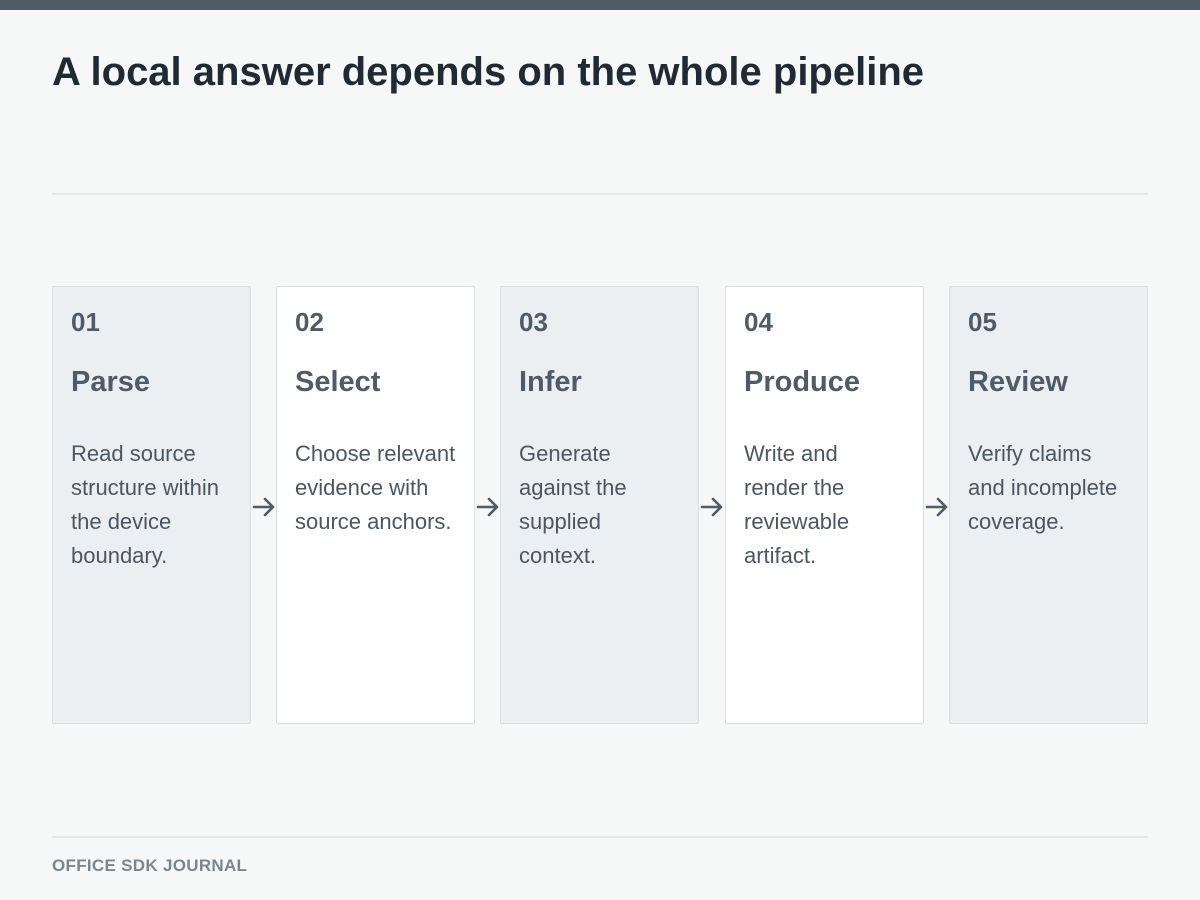 Image resolution: width=1200 pixels, height=900 pixels. Describe the element at coordinates (85, 322) in the screenshot. I see `step-number: 01` at that location.